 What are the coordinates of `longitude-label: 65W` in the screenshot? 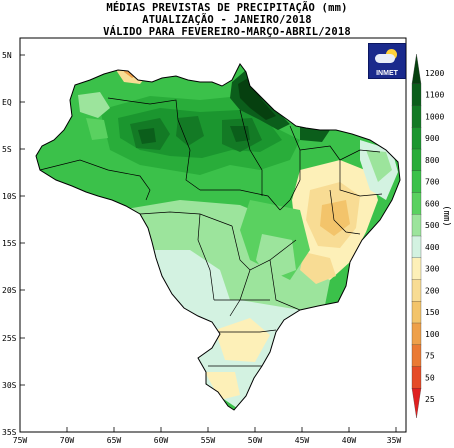 It's located at (114, 440).